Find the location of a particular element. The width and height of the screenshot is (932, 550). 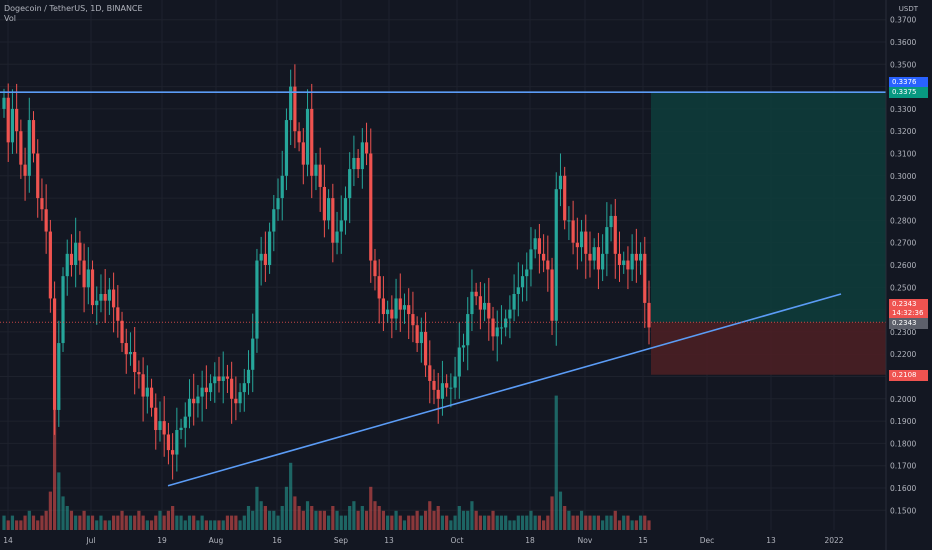

volume-label: Vol is located at coordinates (10, 18).